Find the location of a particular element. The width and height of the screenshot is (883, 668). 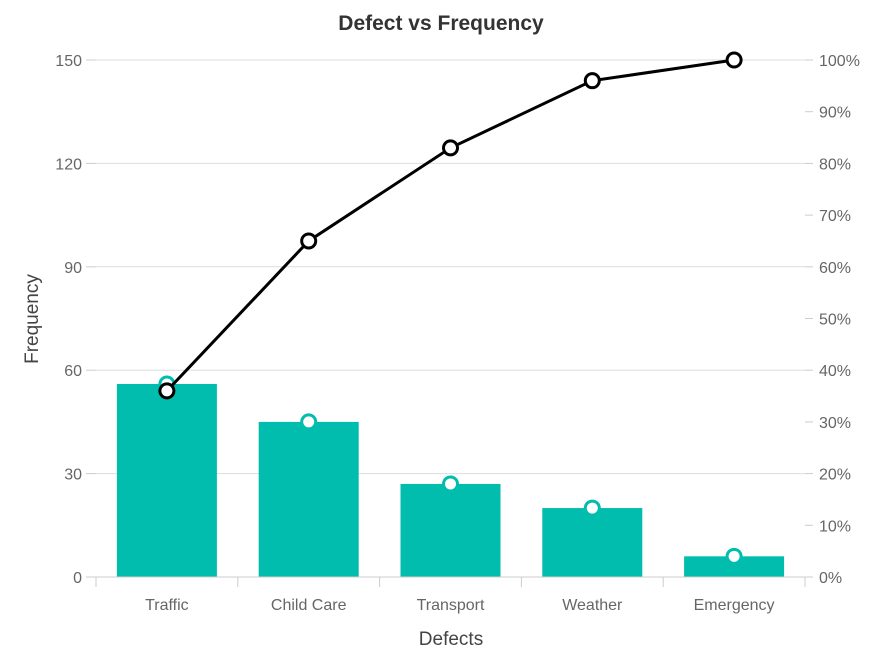

right-tick-label: 40% is located at coordinates (835, 371).